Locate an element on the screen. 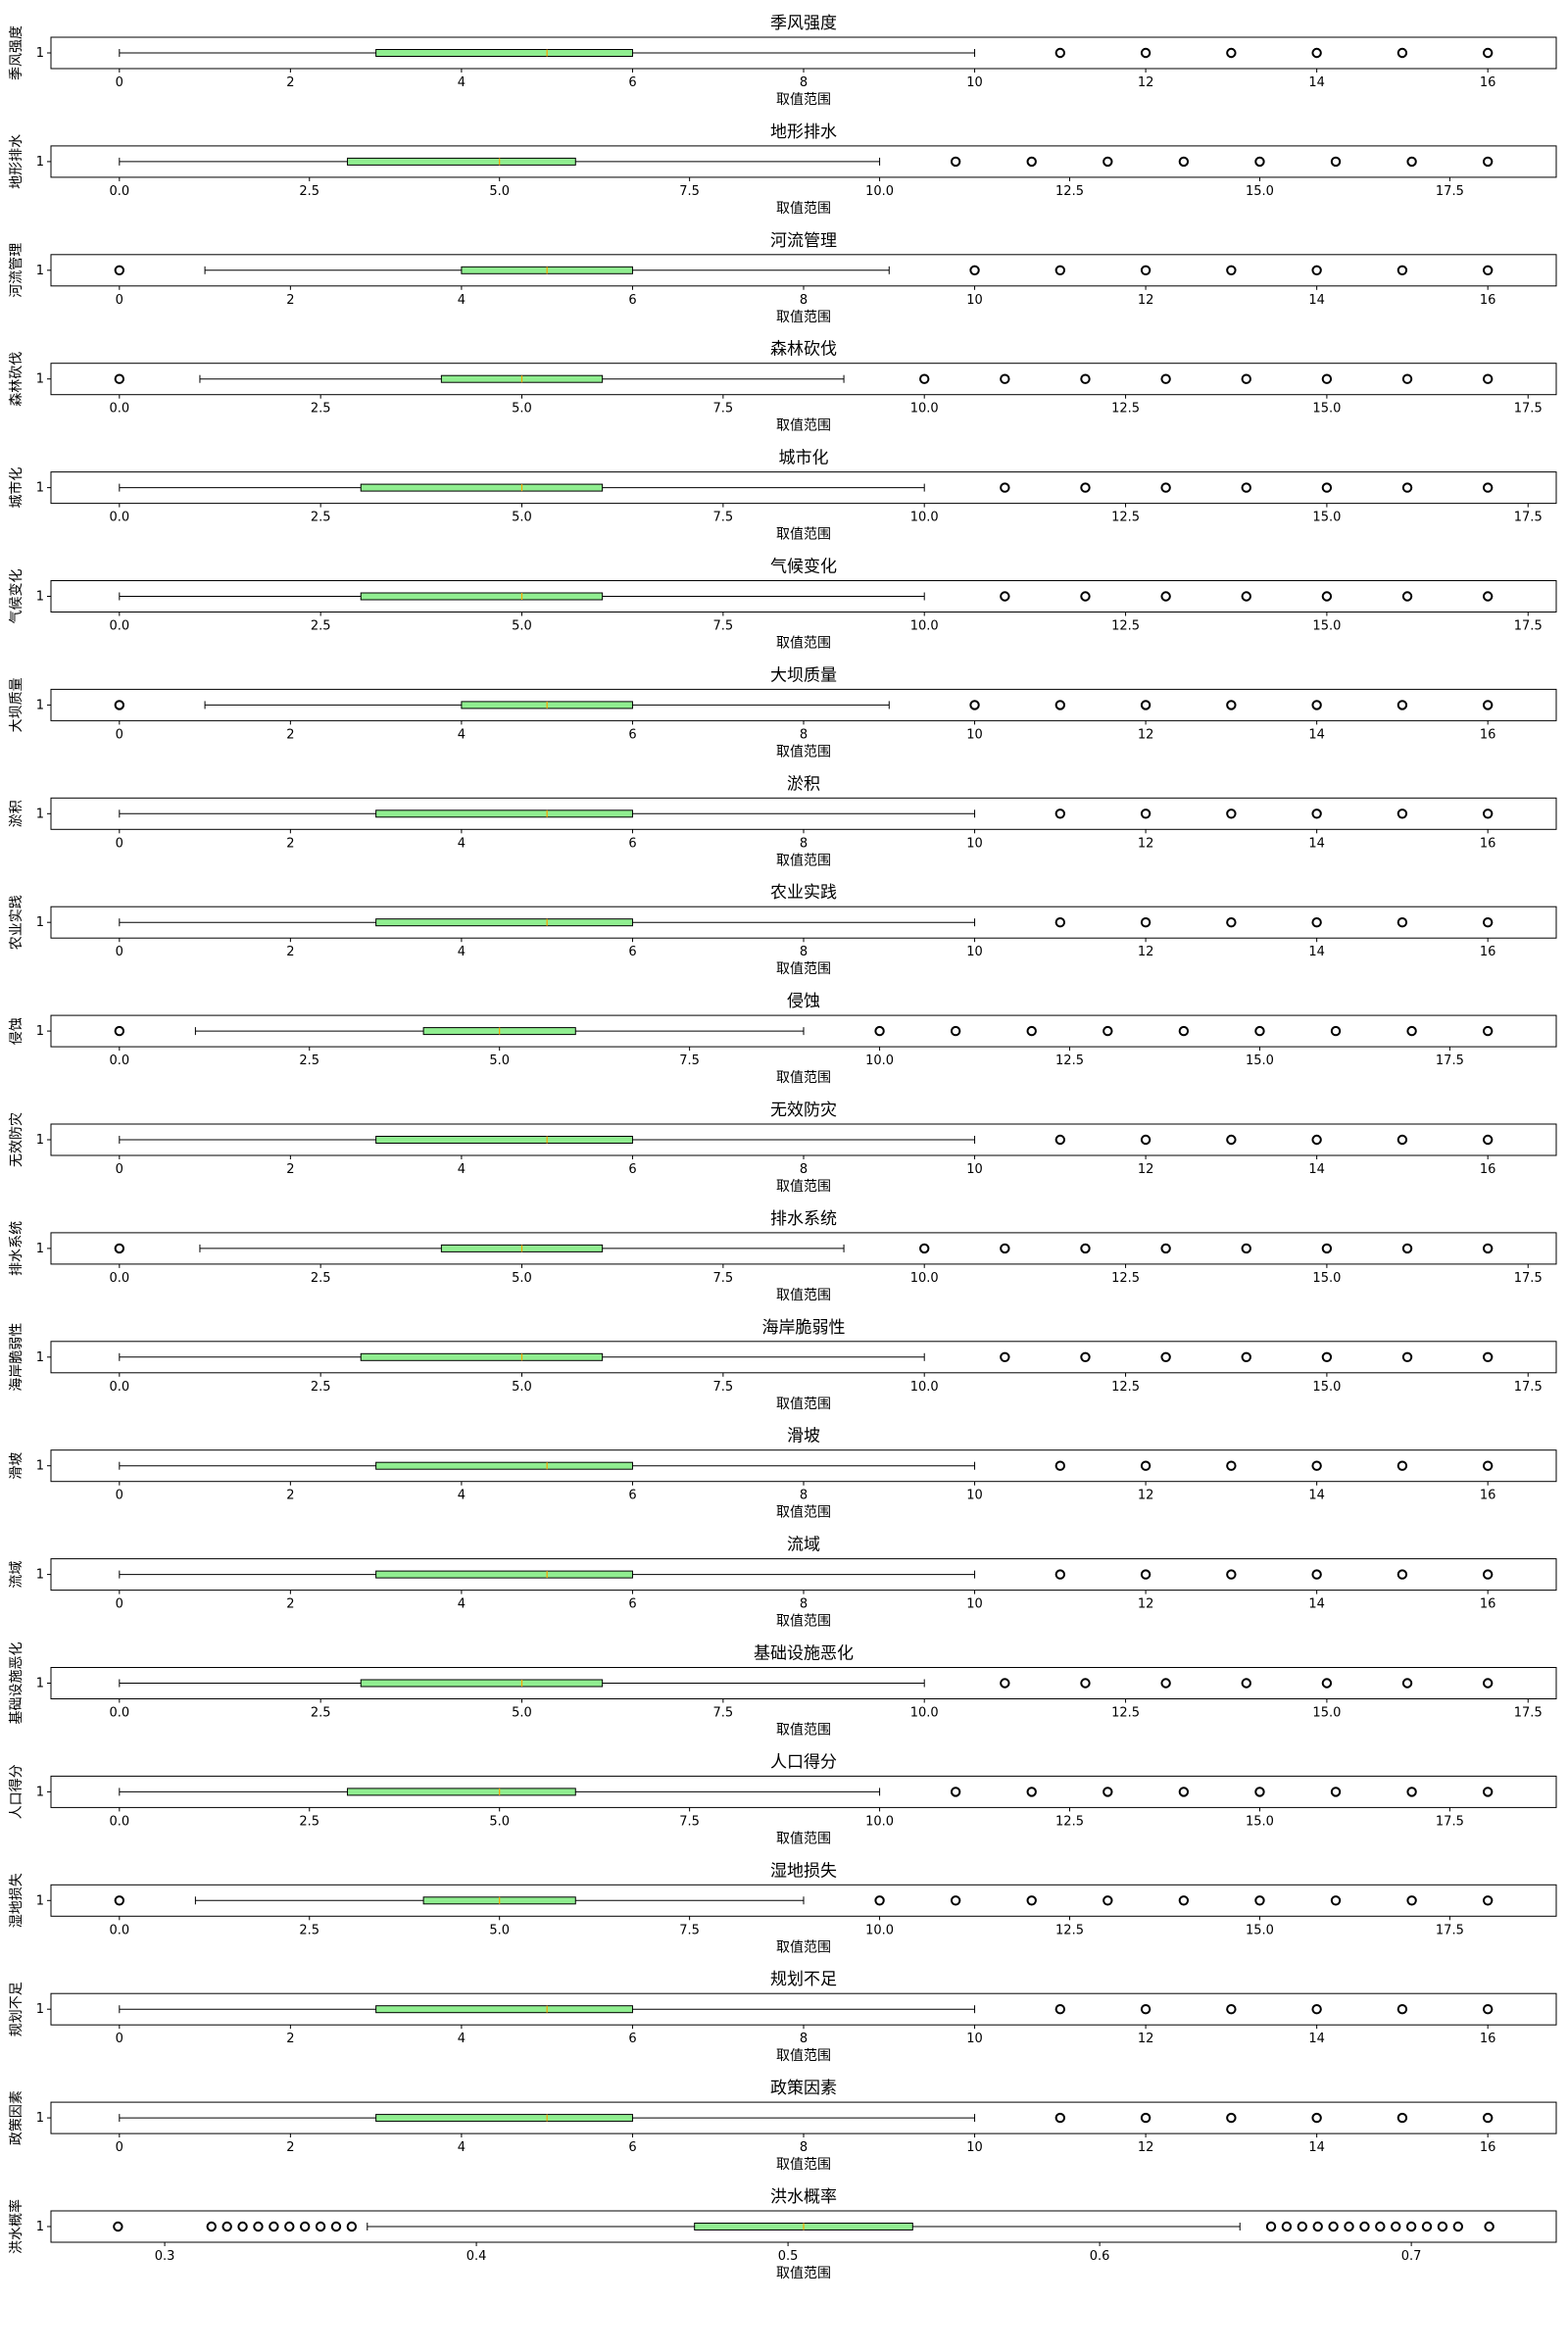 This screenshot has height=2352, width=1568. y-axis-label: 无效防灾 is located at coordinates (16, 1139).